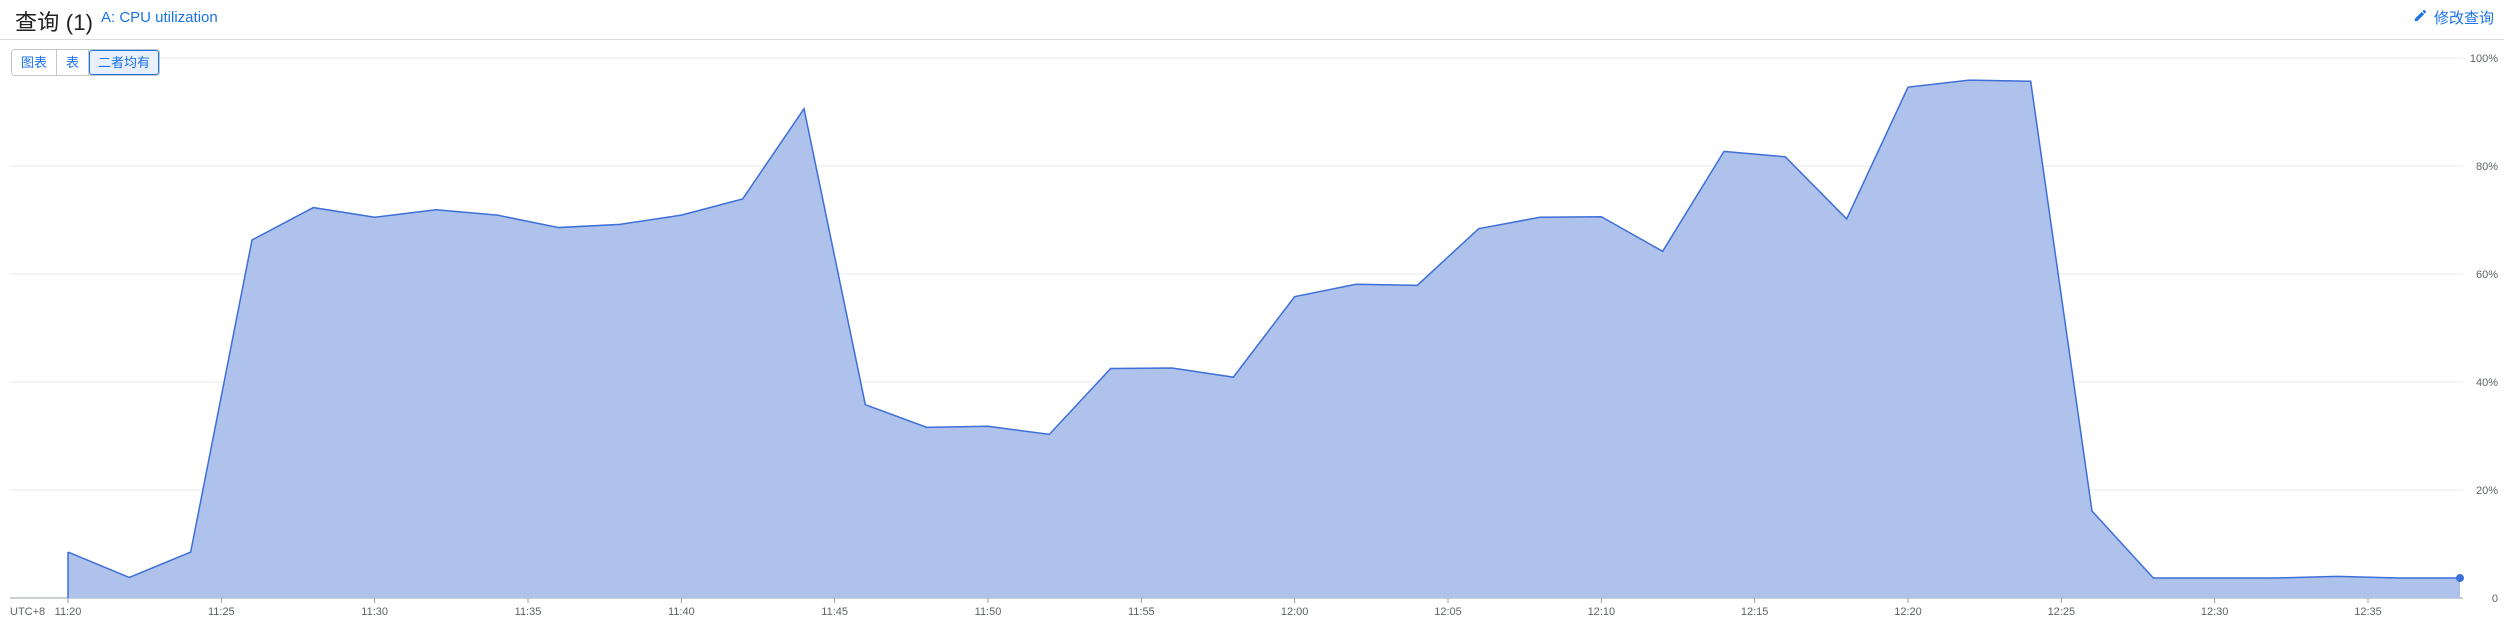 Image resolution: width=2504 pixels, height=627 pixels. What do you see at coordinates (2487, 491) in the screenshot?
I see `y-tick-label: 20%` at bounding box center [2487, 491].